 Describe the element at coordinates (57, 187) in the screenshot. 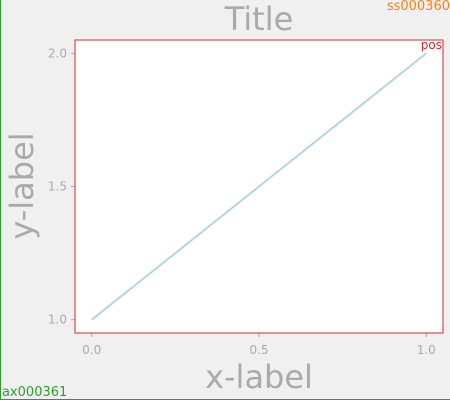

I see `y-tick-label: 1.5` at that location.